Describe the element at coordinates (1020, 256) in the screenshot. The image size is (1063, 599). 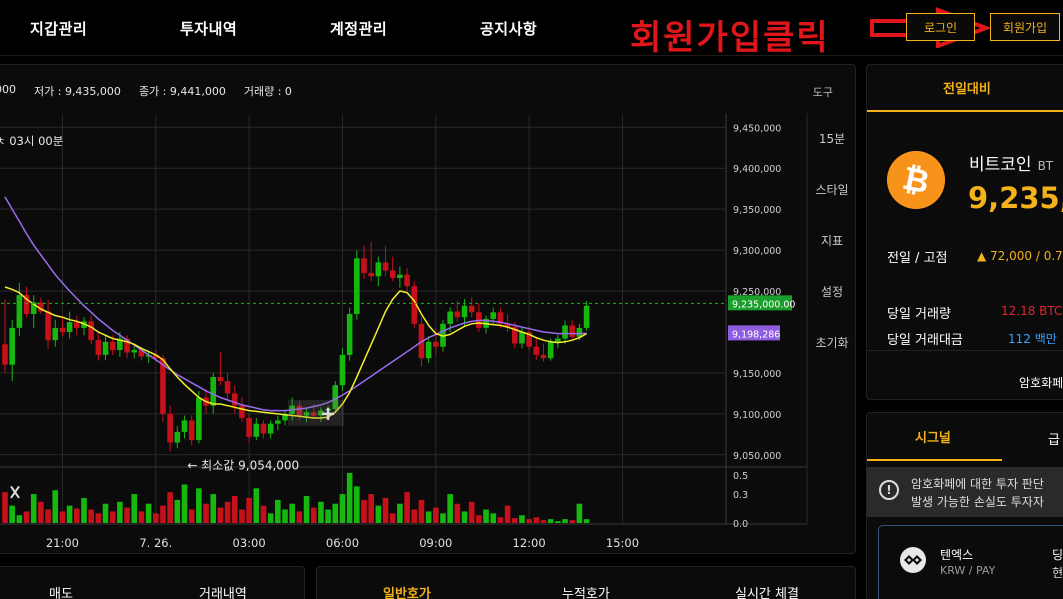
I see `prev-high-value: ▲ 72,000 / 0.7` at that location.